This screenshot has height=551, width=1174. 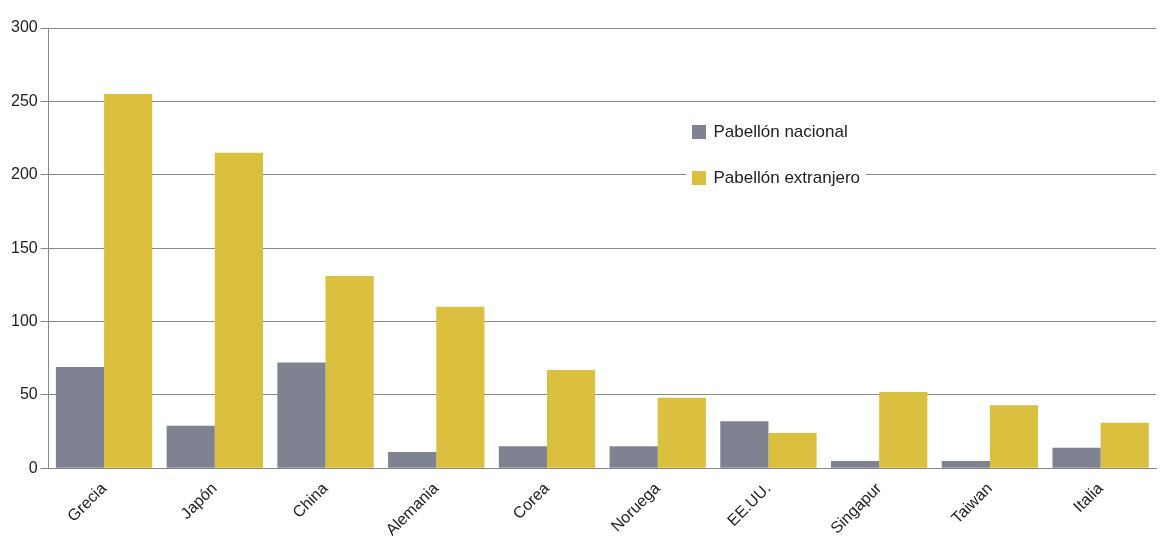 What do you see at coordinates (24, 247) in the screenshot?
I see `y-tick-label: 150` at bounding box center [24, 247].